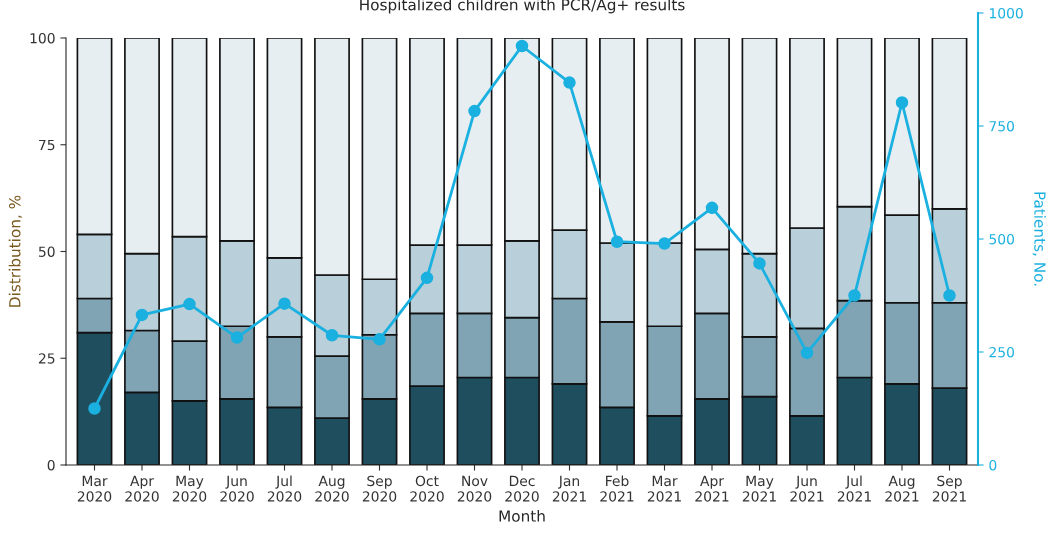  Describe the element at coordinates (522, 515) in the screenshot. I see `x-axis-title: Month` at that location.